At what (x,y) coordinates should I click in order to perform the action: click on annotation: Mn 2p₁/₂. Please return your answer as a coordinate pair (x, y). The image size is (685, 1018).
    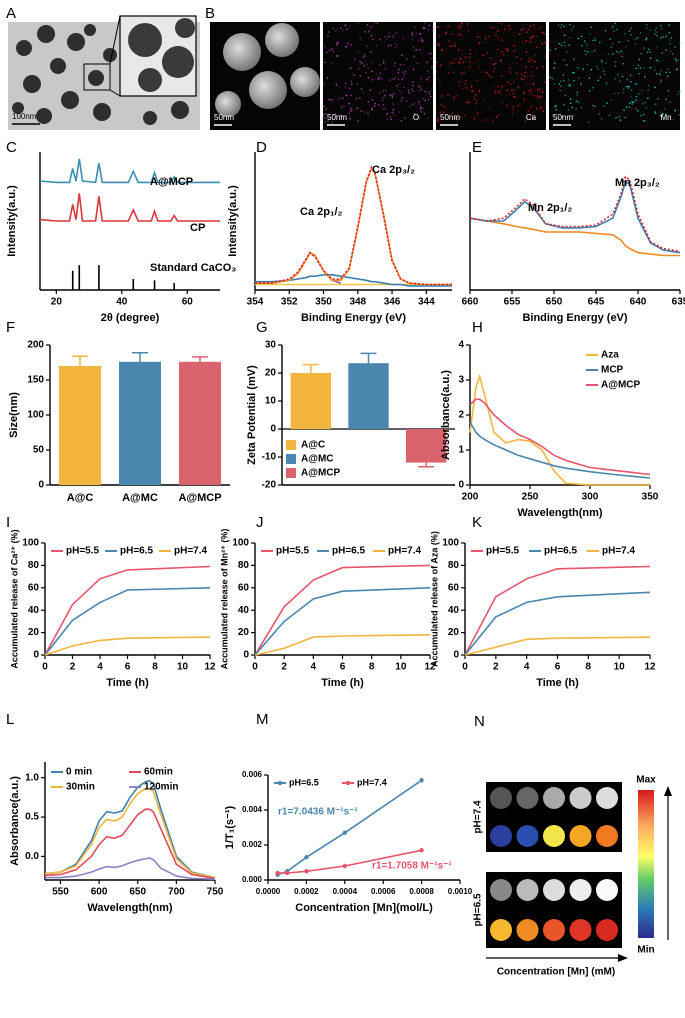
    Looking at the image, I should click on (550, 208).